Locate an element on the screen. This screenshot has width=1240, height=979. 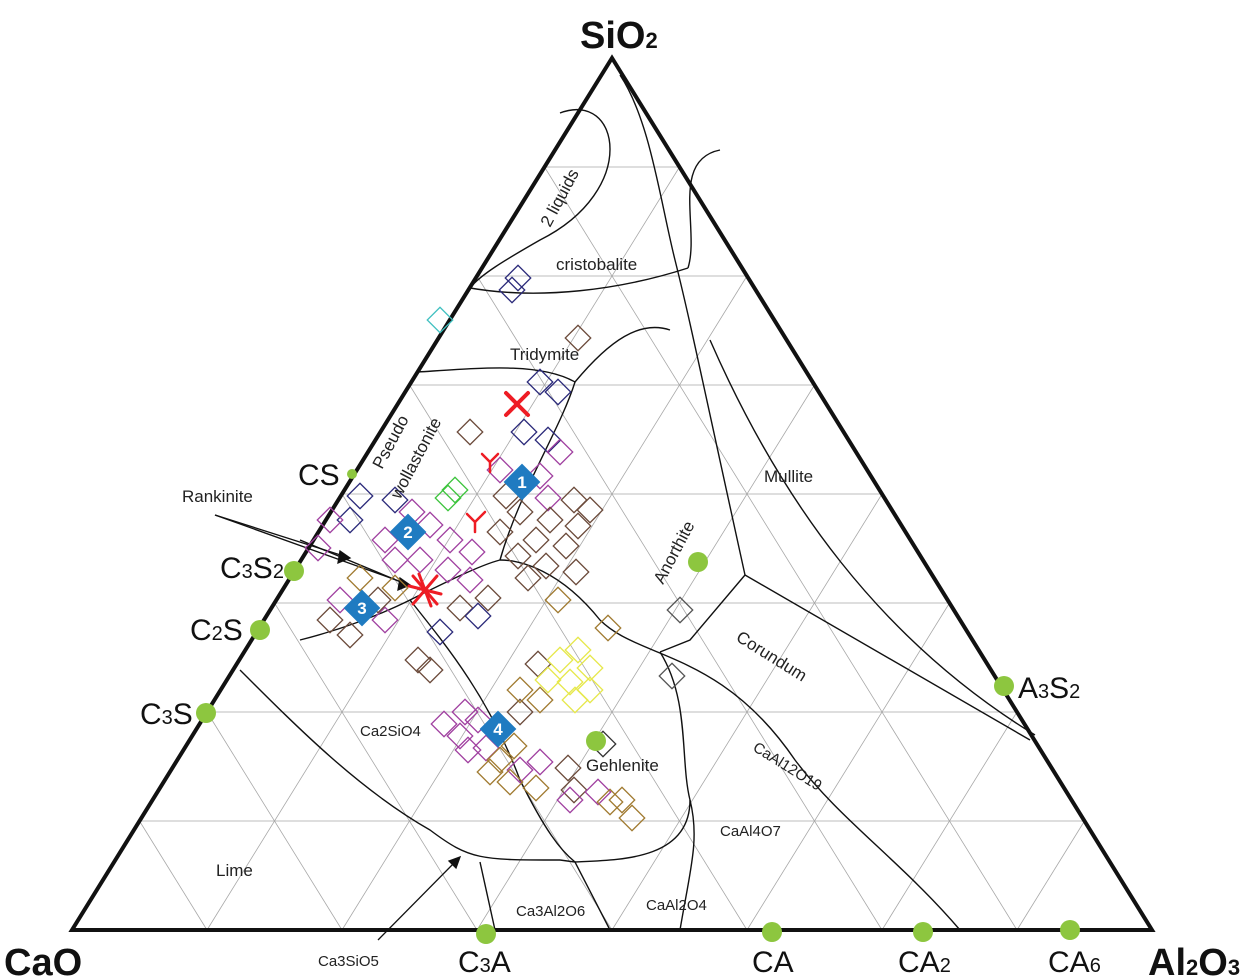
marker-4: 4 is located at coordinates (498, 729).